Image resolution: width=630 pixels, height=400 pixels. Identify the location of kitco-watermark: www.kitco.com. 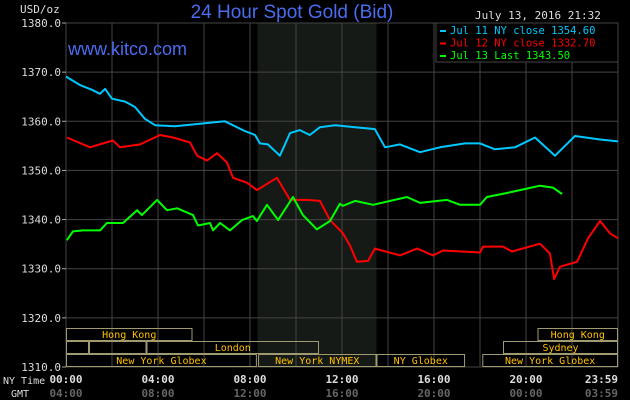
(127, 49).